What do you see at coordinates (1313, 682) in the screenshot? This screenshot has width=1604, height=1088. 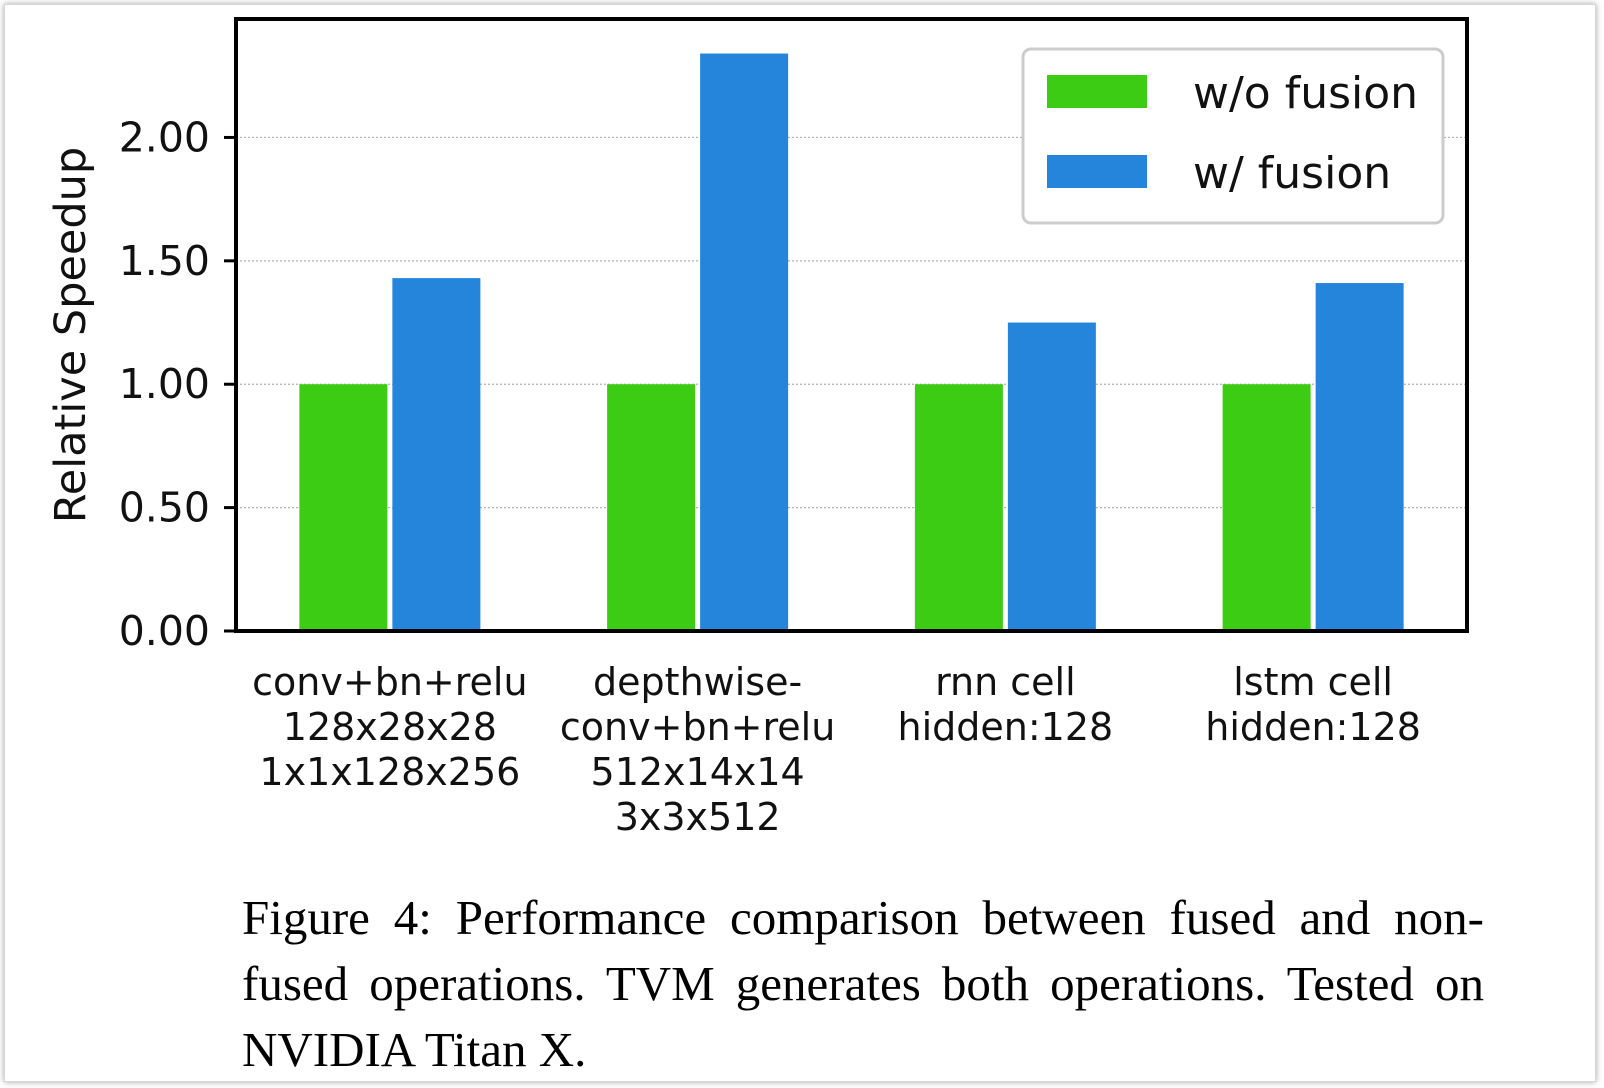 I see `x-tick-label-line: lstm cell` at bounding box center [1313, 682].